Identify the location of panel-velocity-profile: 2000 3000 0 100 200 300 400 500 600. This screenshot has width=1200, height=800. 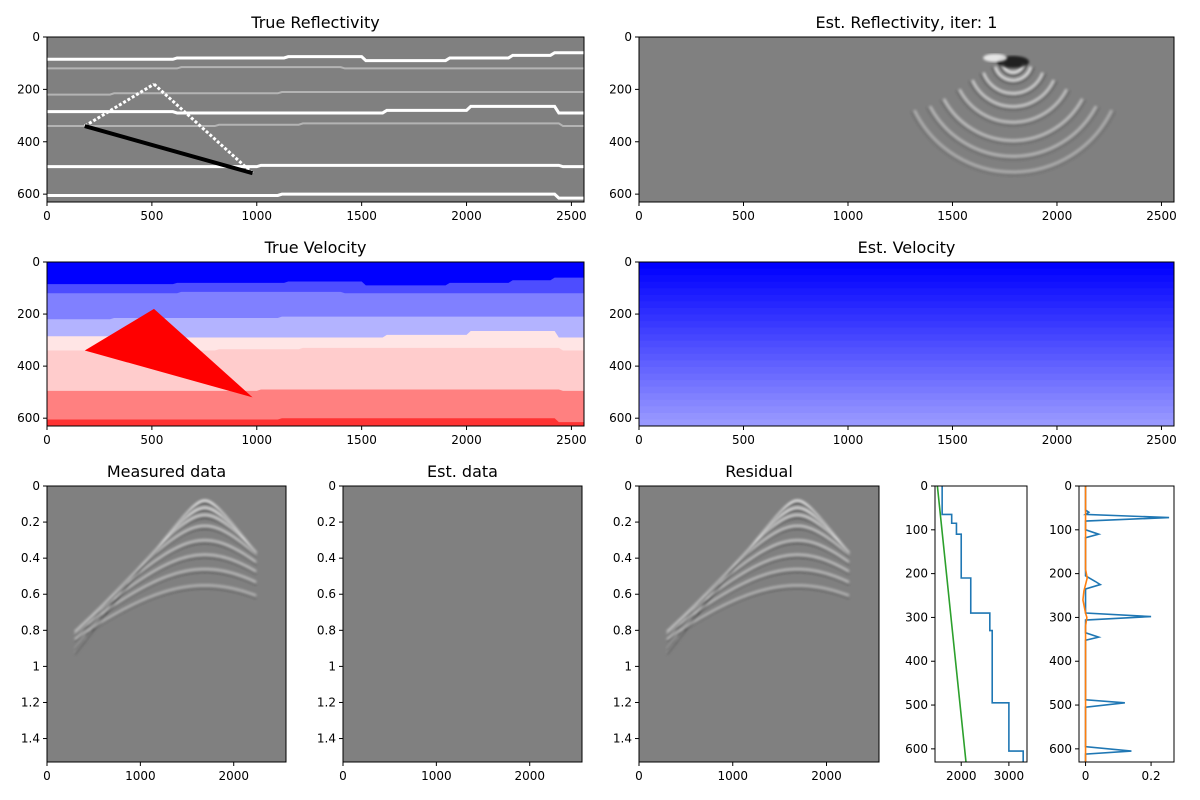
(966, 631).